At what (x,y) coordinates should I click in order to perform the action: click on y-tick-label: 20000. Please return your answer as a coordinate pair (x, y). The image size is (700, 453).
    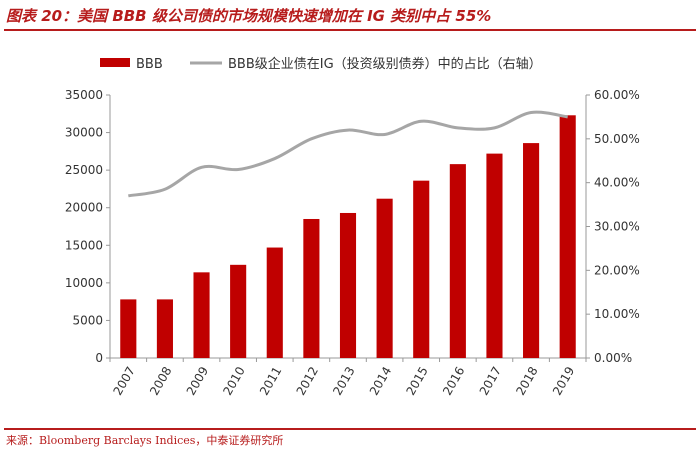
    Looking at the image, I should click on (84, 208).